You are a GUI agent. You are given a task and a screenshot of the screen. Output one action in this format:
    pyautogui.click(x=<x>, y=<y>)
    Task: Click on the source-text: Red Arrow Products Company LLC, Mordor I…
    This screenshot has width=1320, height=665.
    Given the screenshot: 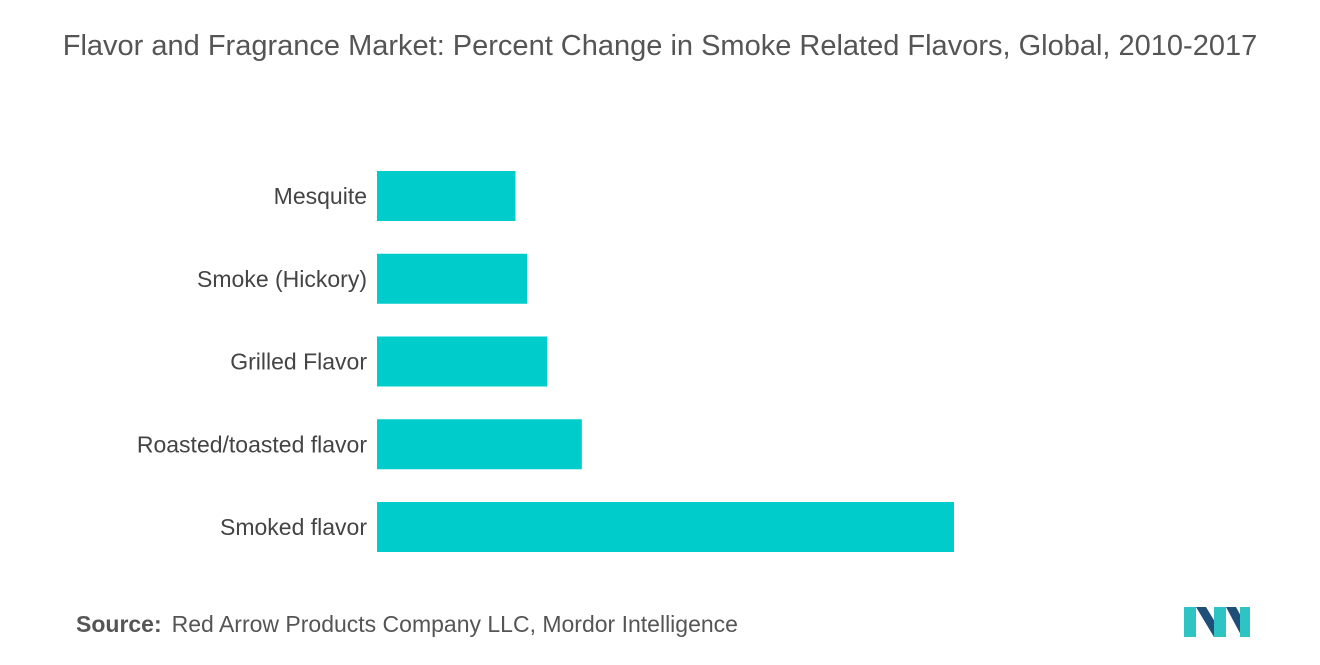 What is the action you would take?
    pyautogui.click(x=454, y=624)
    